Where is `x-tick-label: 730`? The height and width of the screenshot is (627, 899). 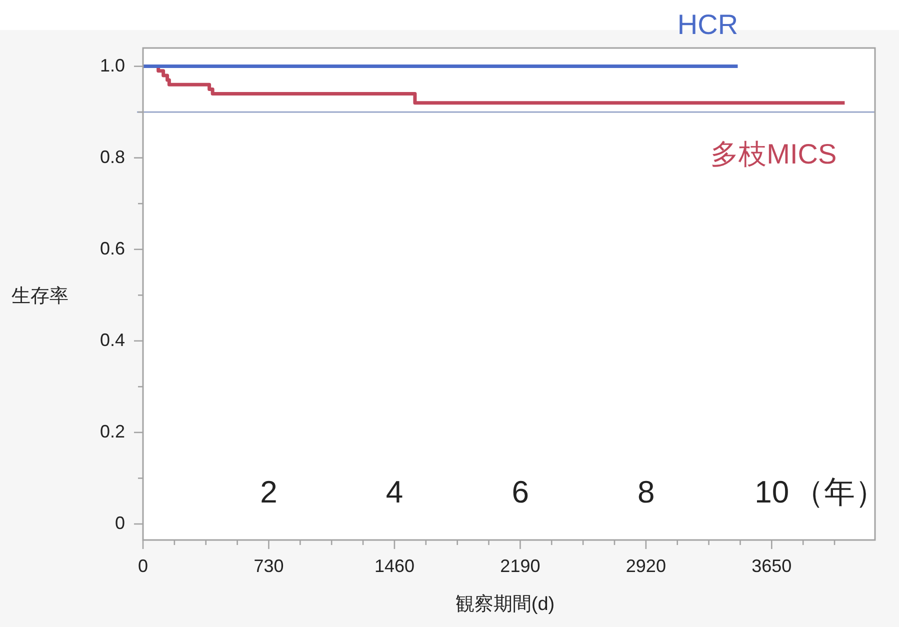 x-tick-label: 730 is located at coordinates (269, 566).